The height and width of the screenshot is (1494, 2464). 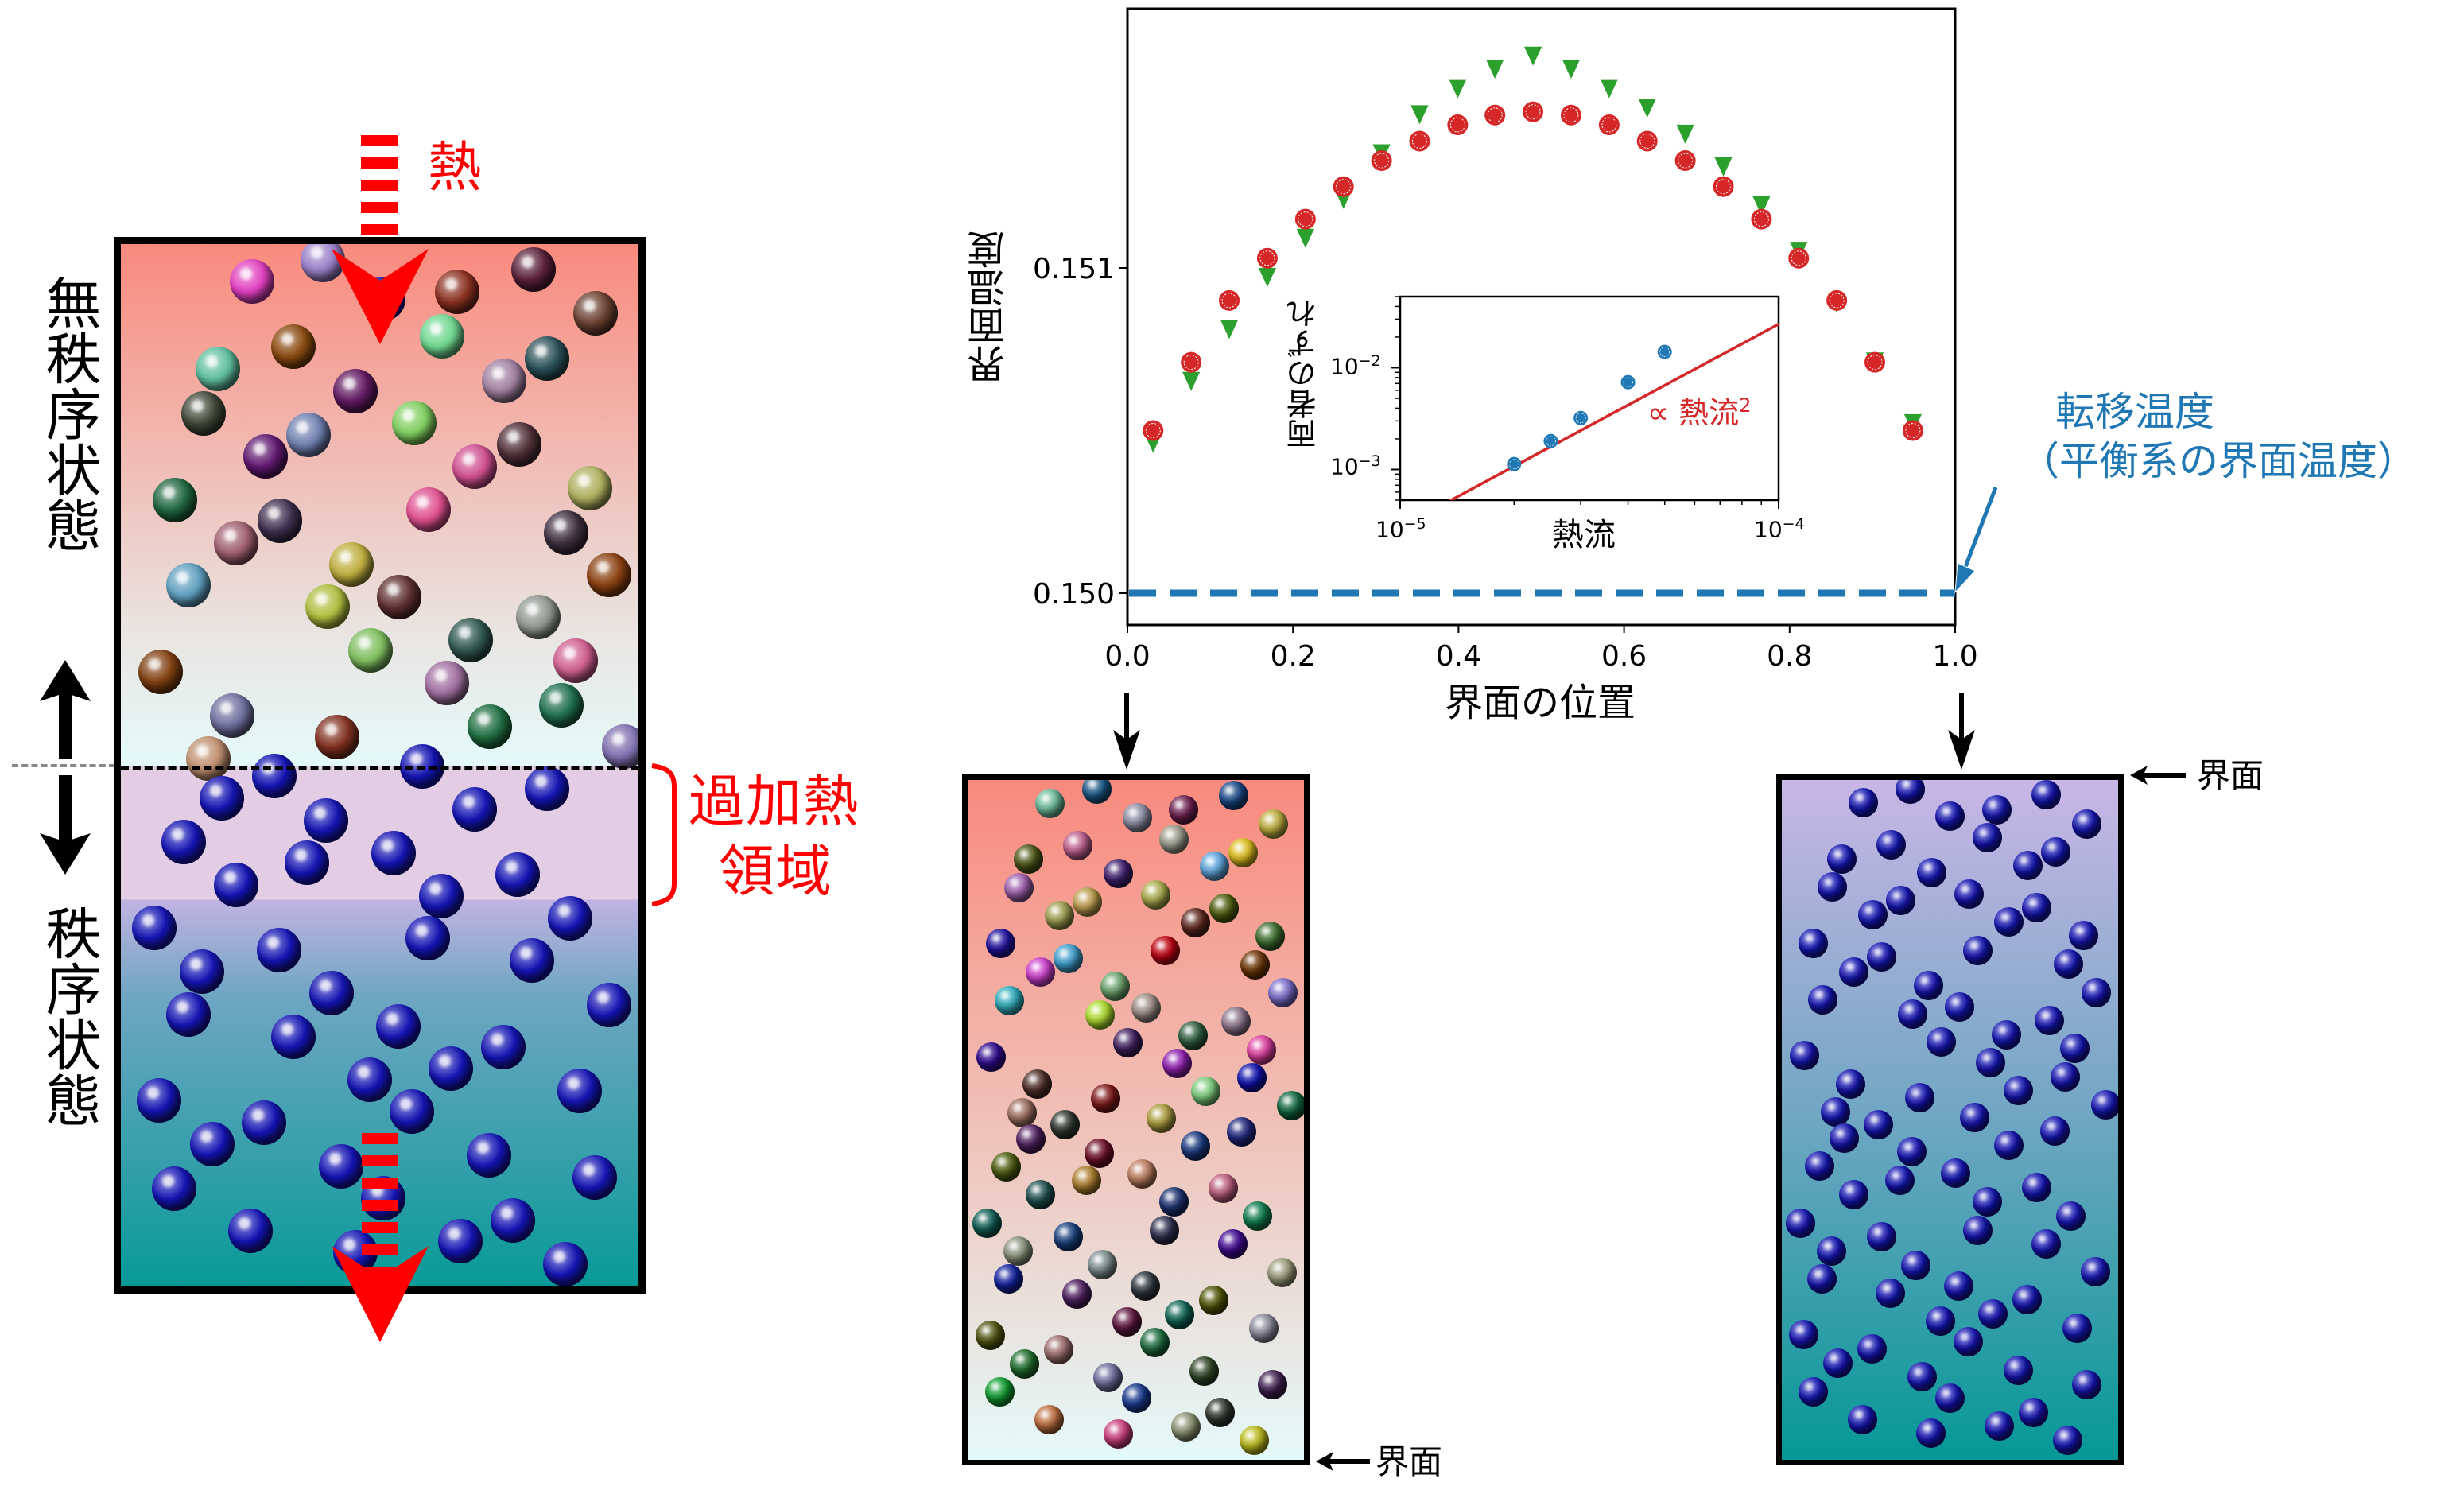 I want to click on interface-label-right: 界面, so click(x=2230, y=775).